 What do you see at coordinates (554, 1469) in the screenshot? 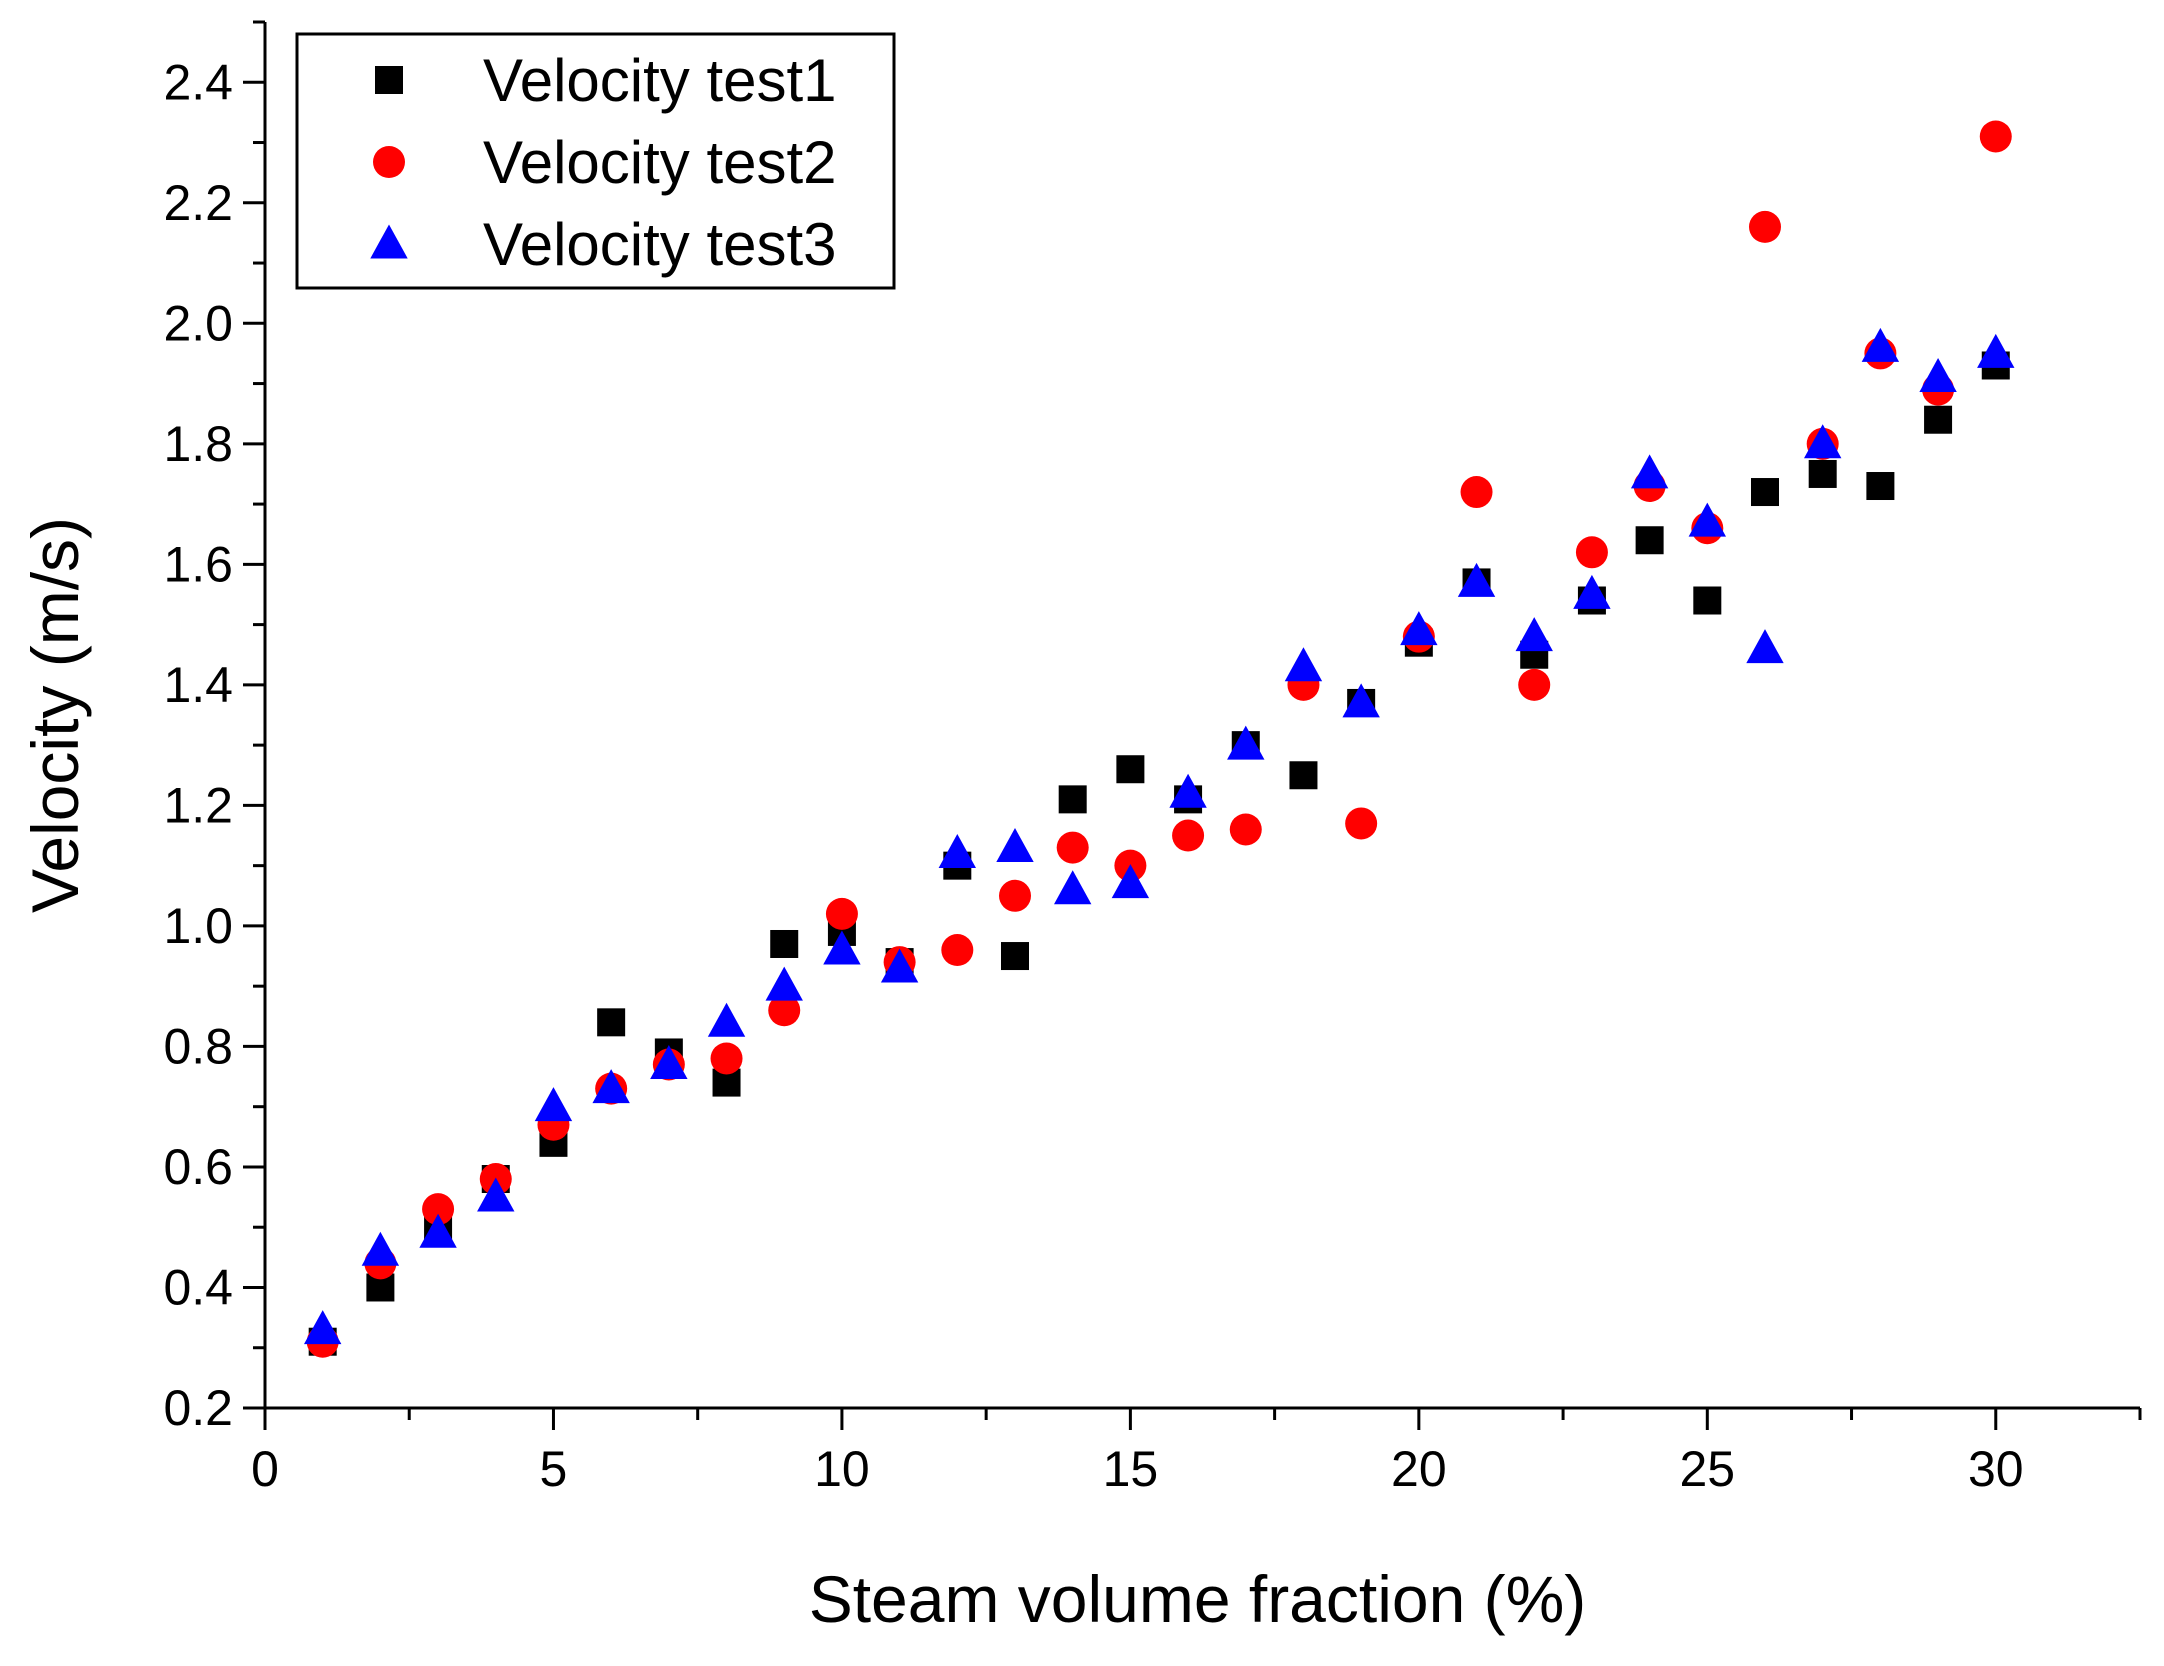
I see `x-tick-label: 5` at bounding box center [554, 1469].